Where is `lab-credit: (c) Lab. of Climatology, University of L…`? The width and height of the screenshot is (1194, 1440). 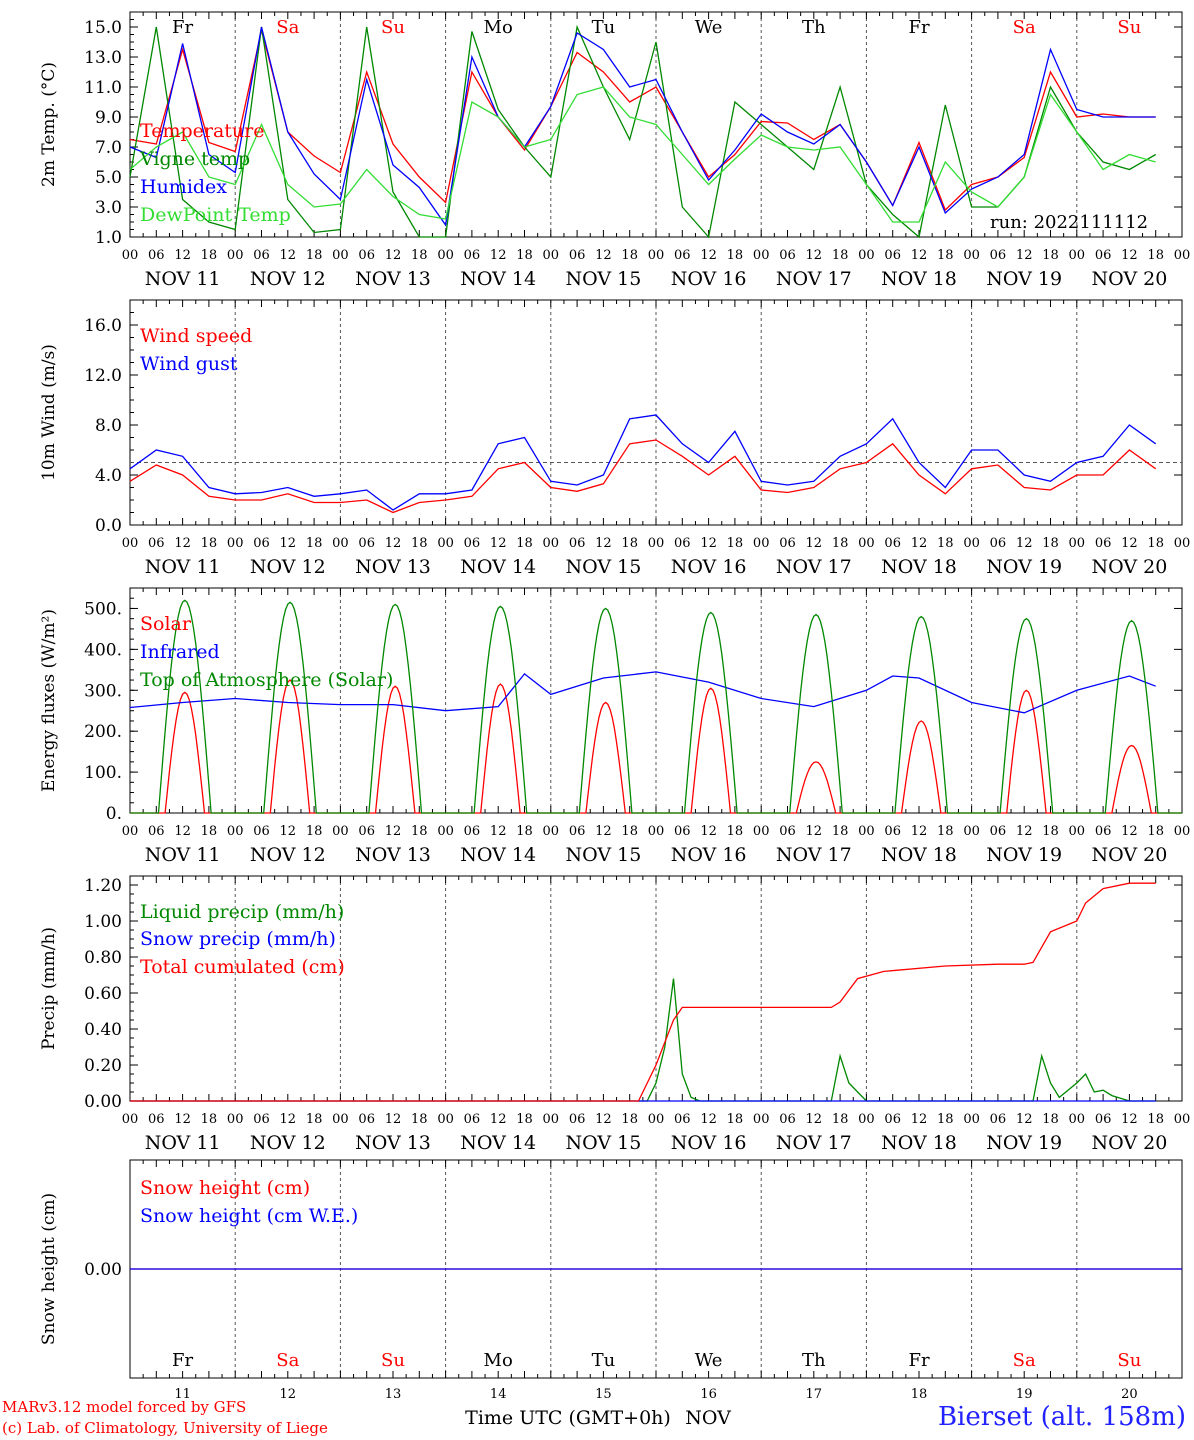 lab-credit: (c) Lab. of Climatology, University of L… is located at coordinates (165, 1428).